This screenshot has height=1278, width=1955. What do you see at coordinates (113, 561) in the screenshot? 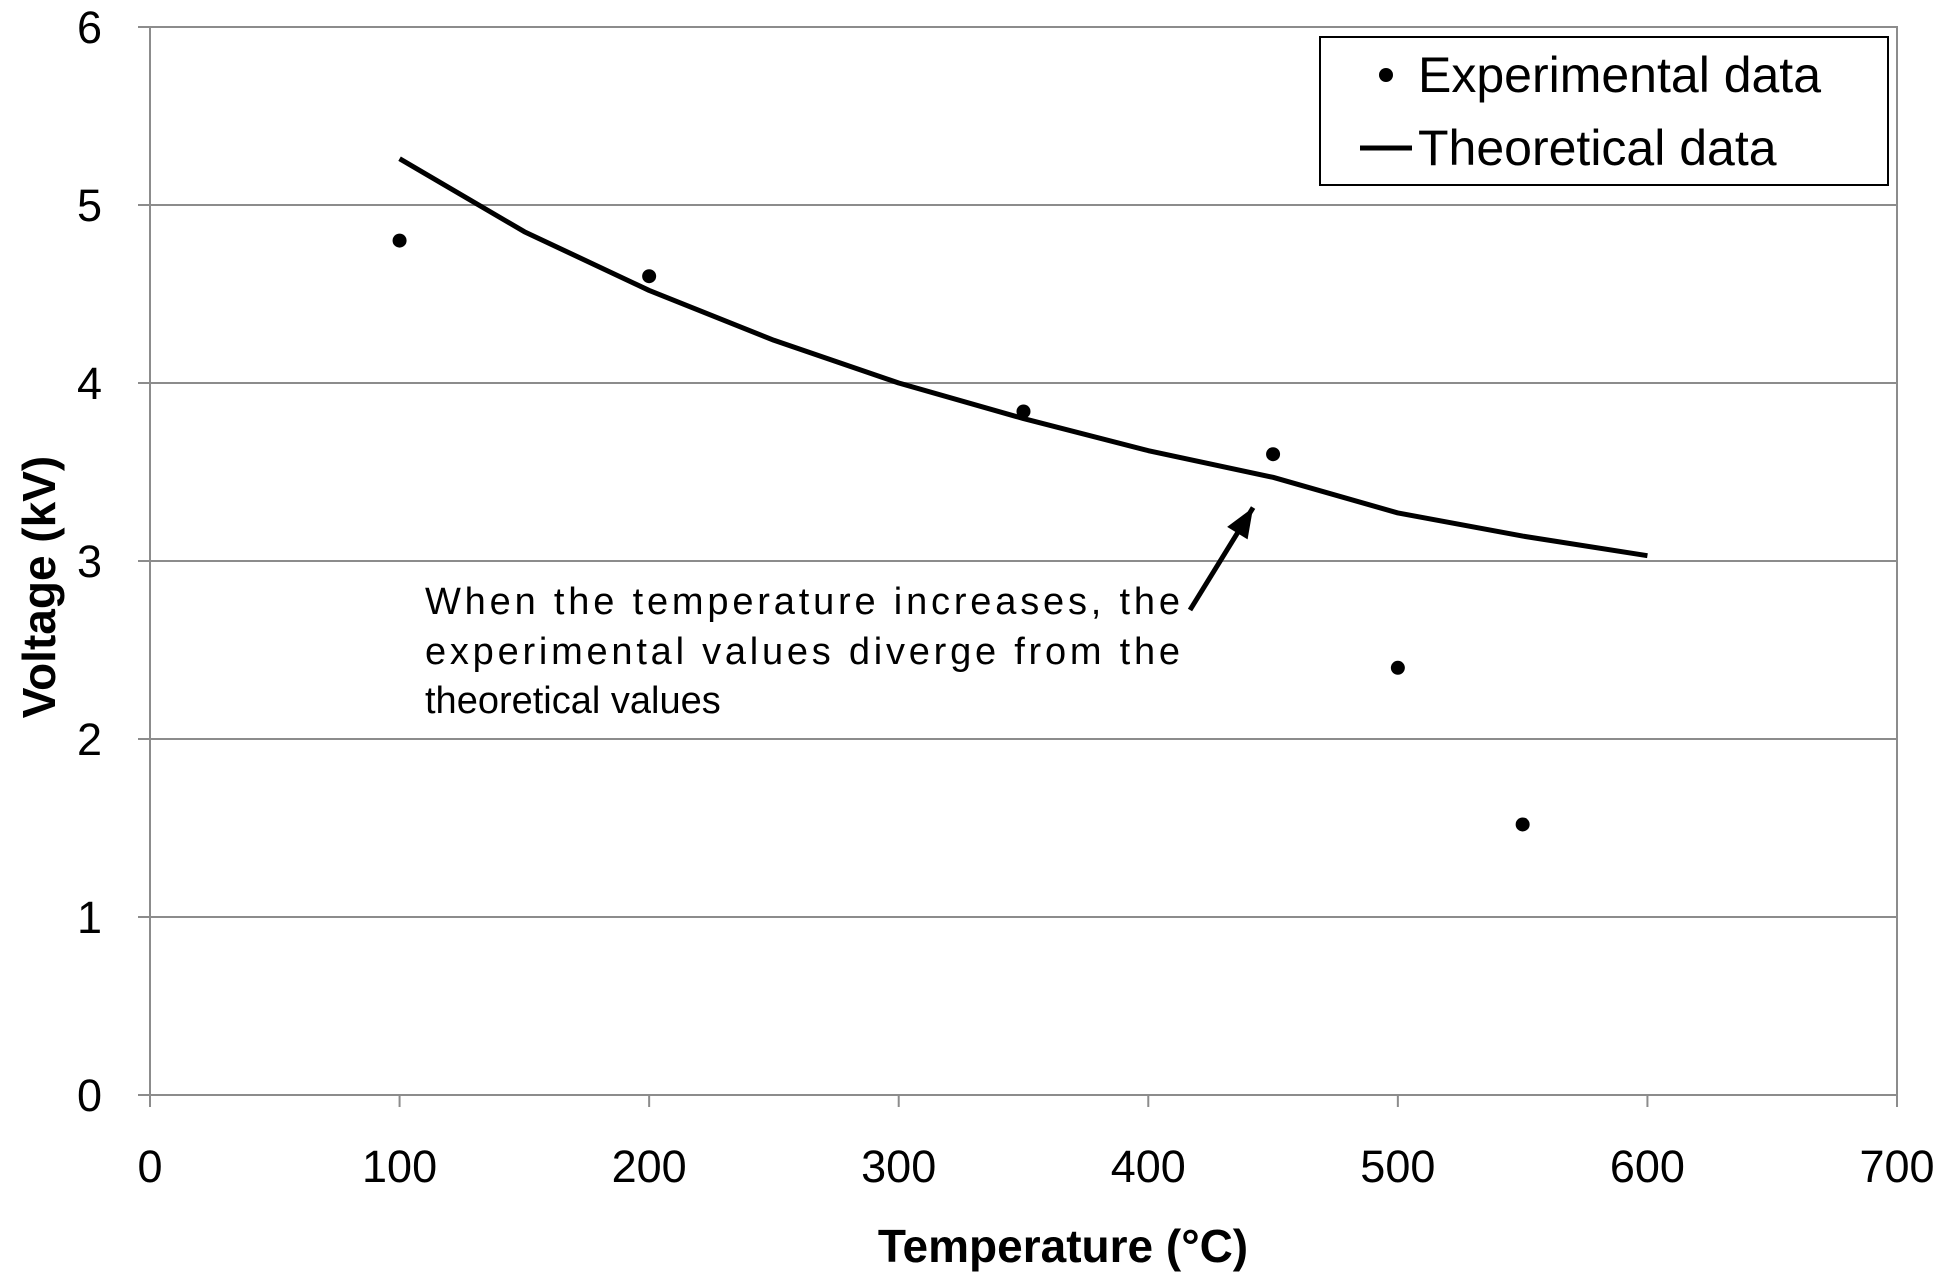
I see `y-axis: 0 1 2 3 4 5 6` at bounding box center [113, 561].